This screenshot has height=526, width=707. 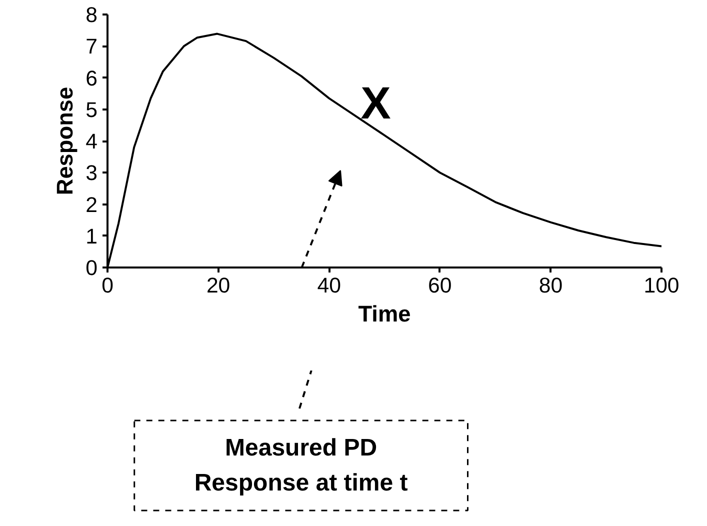 What do you see at coordinates (440, 286) in the screenshot?
I see `x-tick-label: 60` at bounding box center [440, 286].